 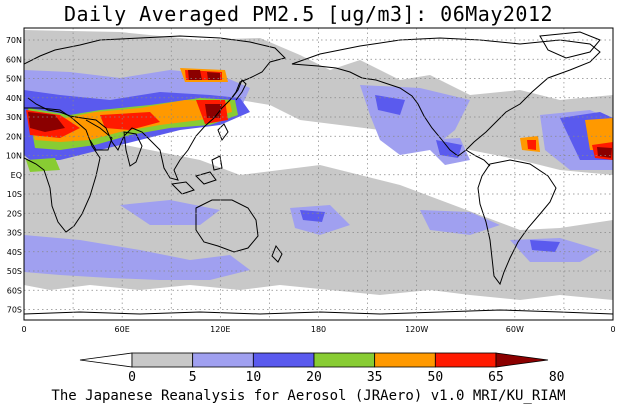 What do you see at coordinates (133, 149) in the screenshot?
I see `india-coastline` at bounding box center [133, 149].